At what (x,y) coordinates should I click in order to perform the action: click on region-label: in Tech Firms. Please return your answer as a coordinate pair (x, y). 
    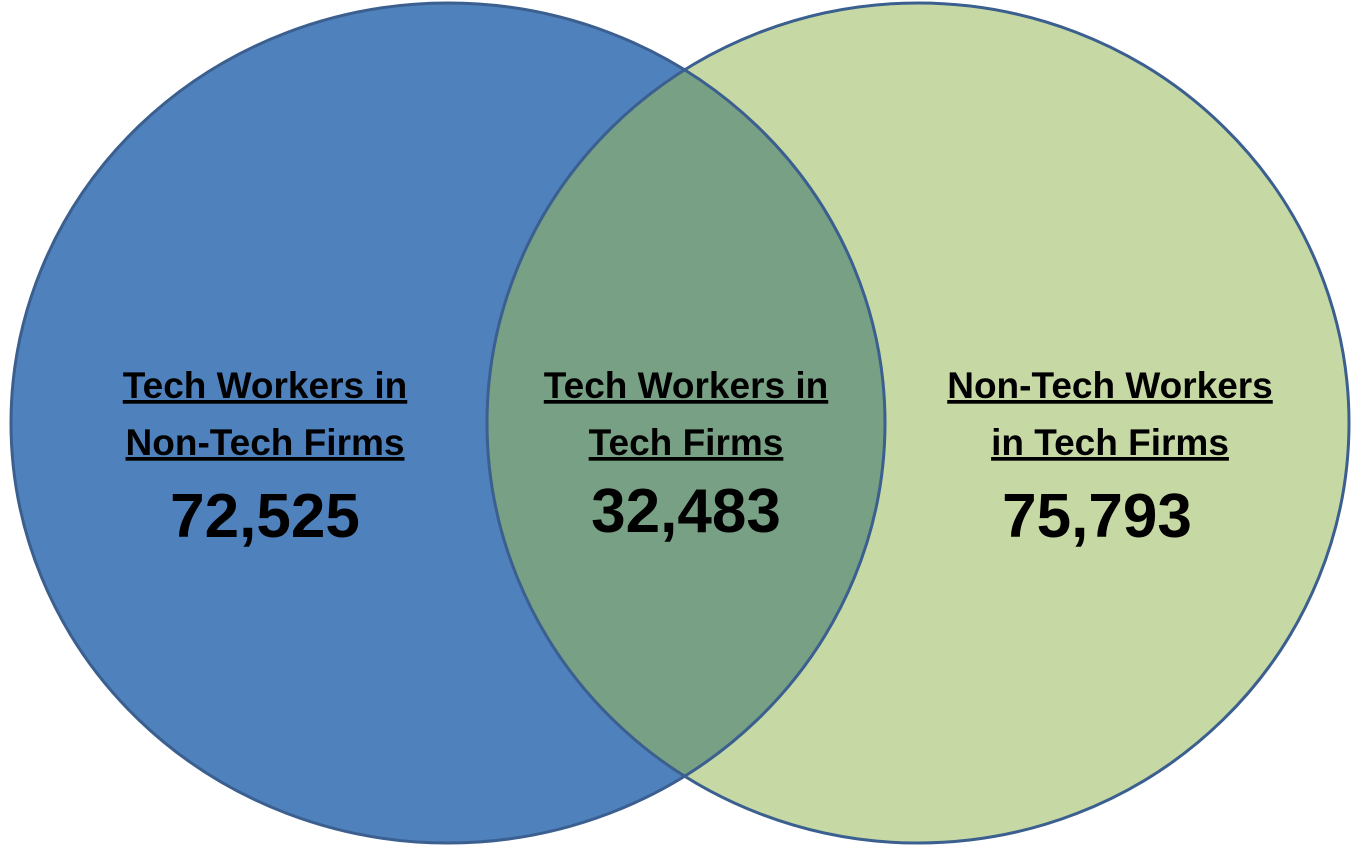
    Looking at the image, I should click on (1110, 442).